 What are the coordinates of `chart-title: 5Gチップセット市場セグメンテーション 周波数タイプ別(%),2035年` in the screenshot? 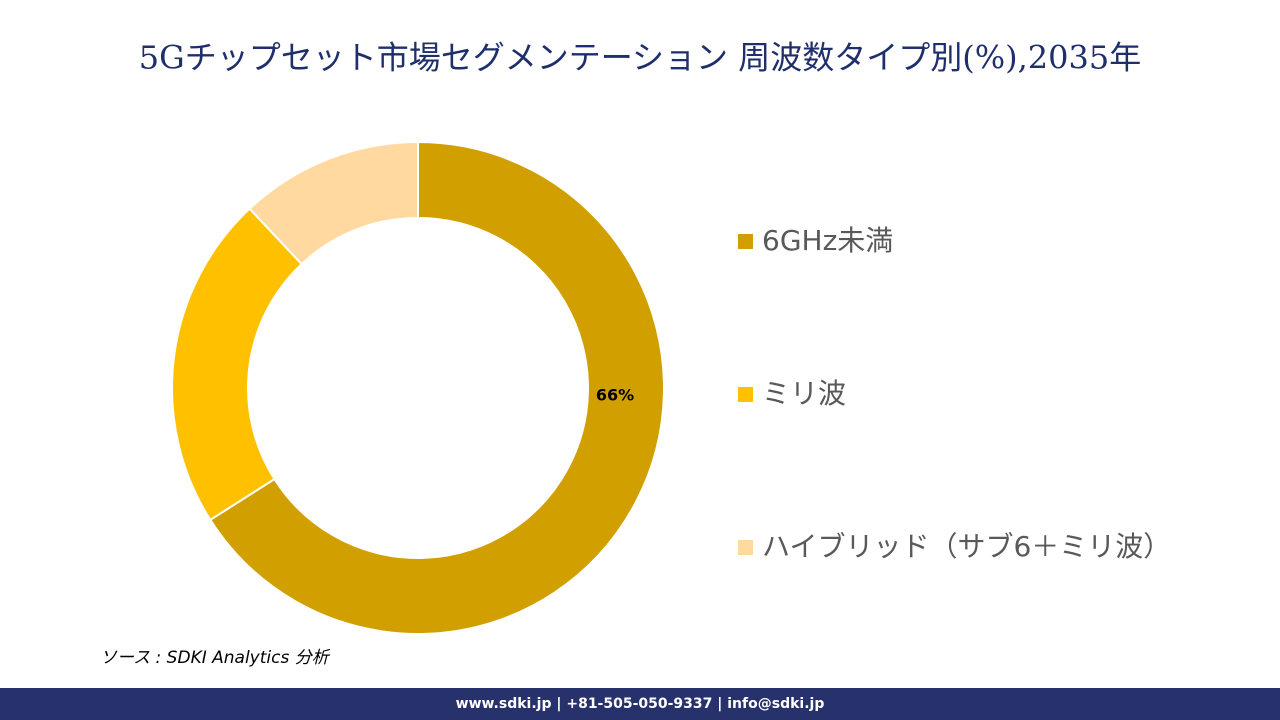 It's located at (640, 58).